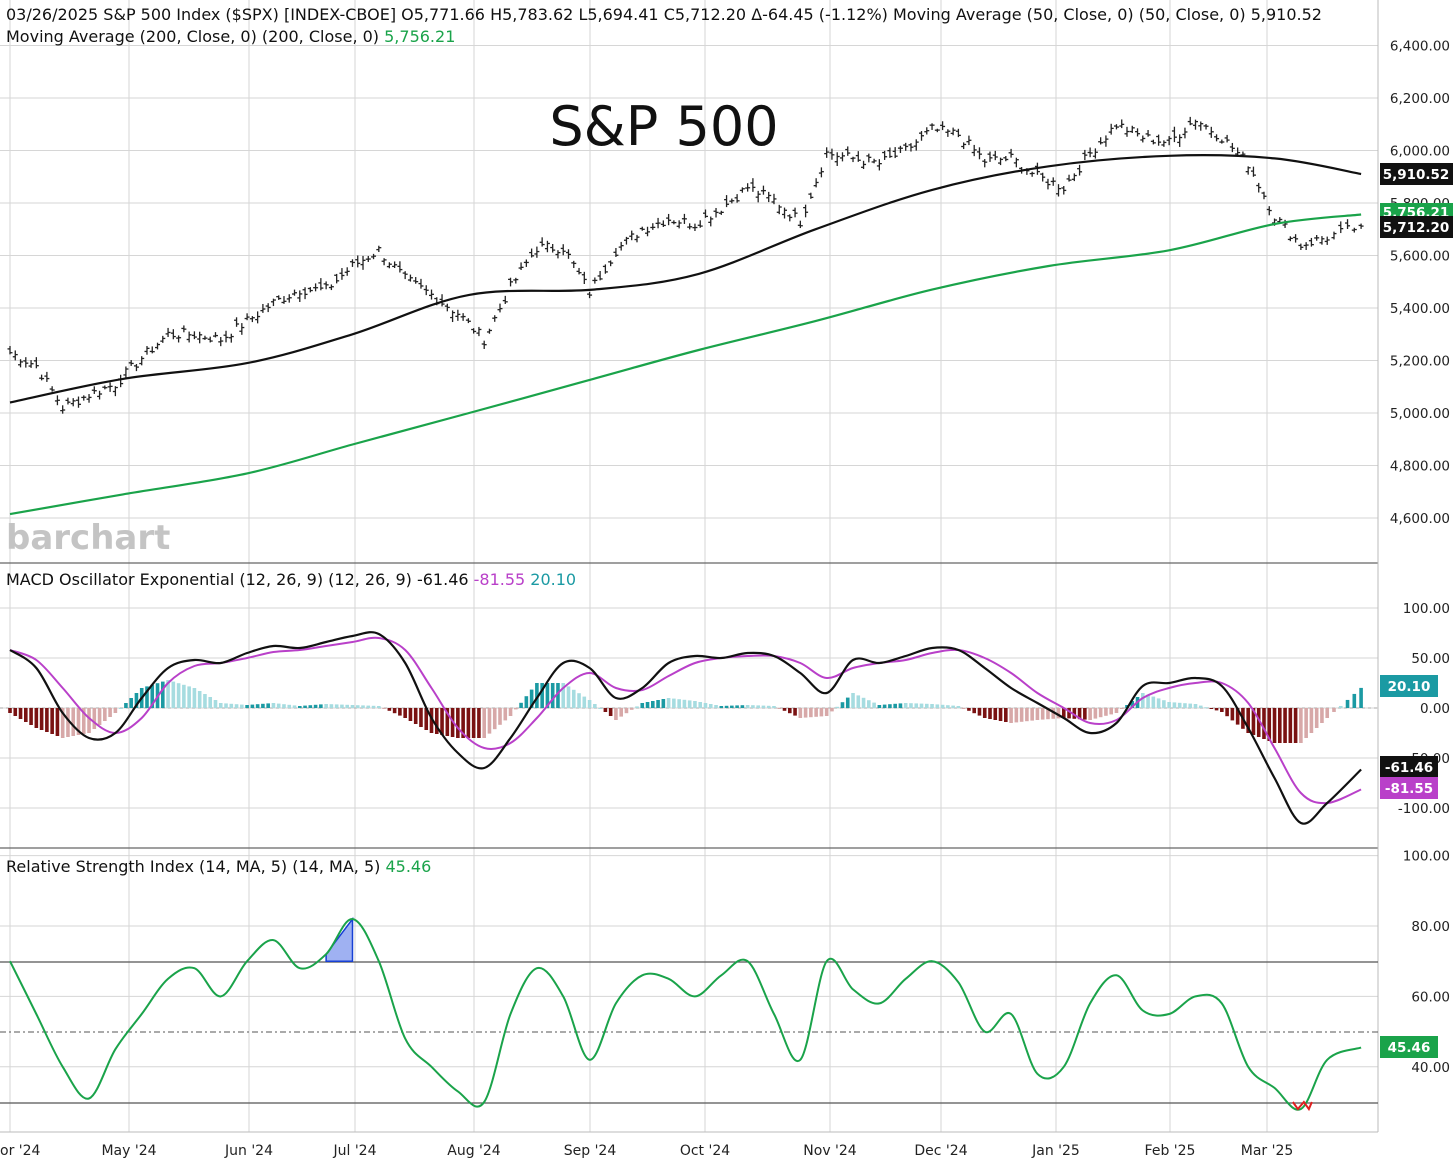 This screenshot has width=1456, height=1167. What do you see at coordinates (1267, 1151) in the screenshot?
I see `x-tick-label: Mar '25` at bounding box center [1267, 1151].